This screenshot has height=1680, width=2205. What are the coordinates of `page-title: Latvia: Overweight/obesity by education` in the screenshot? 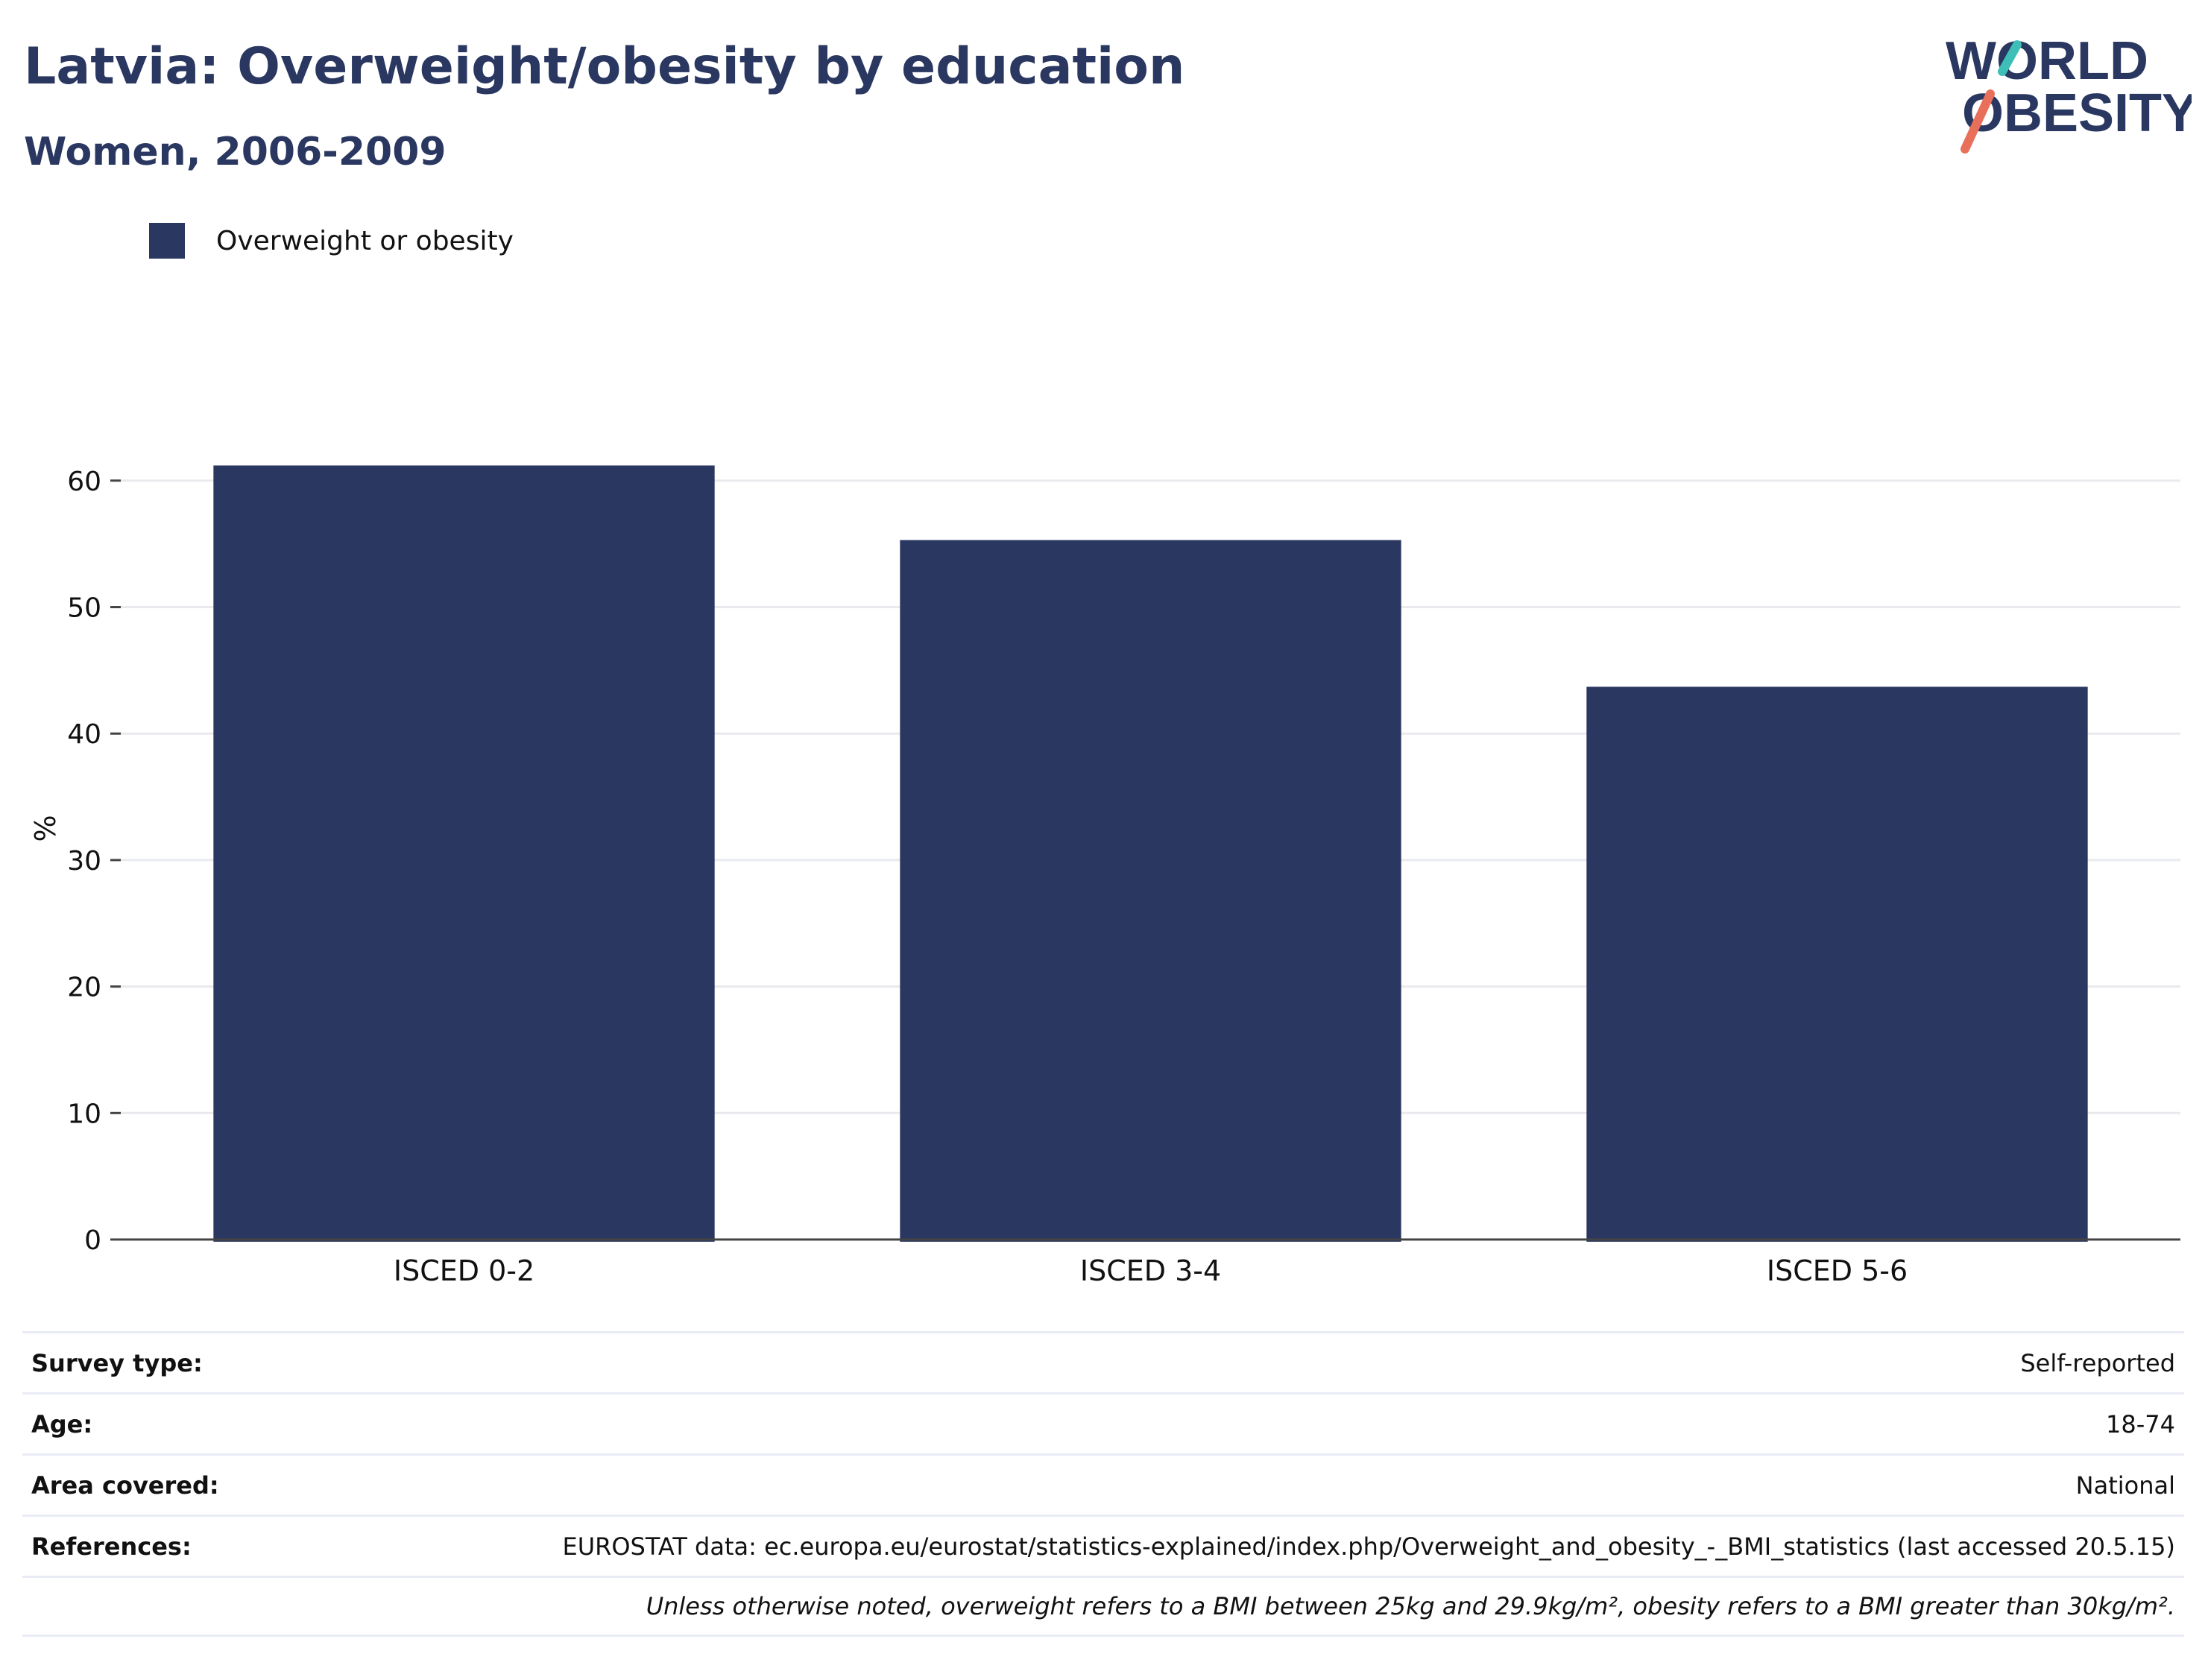 It's located at (604, 66).